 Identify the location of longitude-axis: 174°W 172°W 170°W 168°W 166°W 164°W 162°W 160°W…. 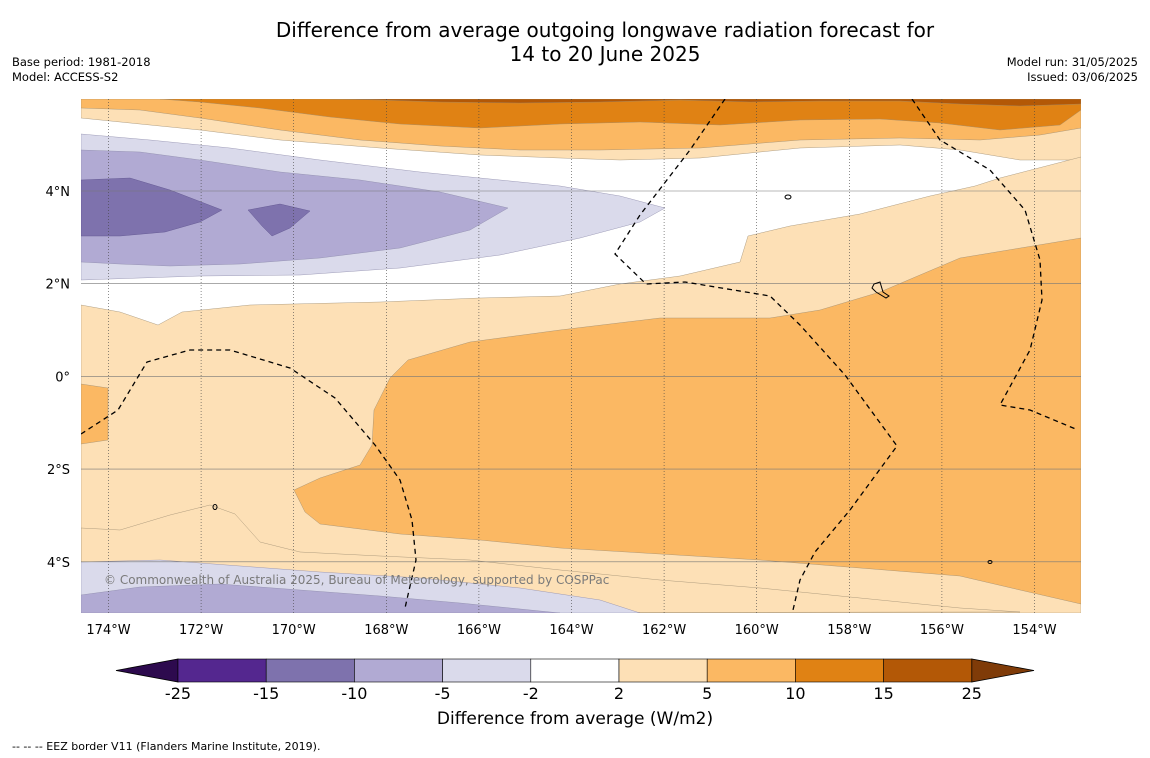
(571, 630).